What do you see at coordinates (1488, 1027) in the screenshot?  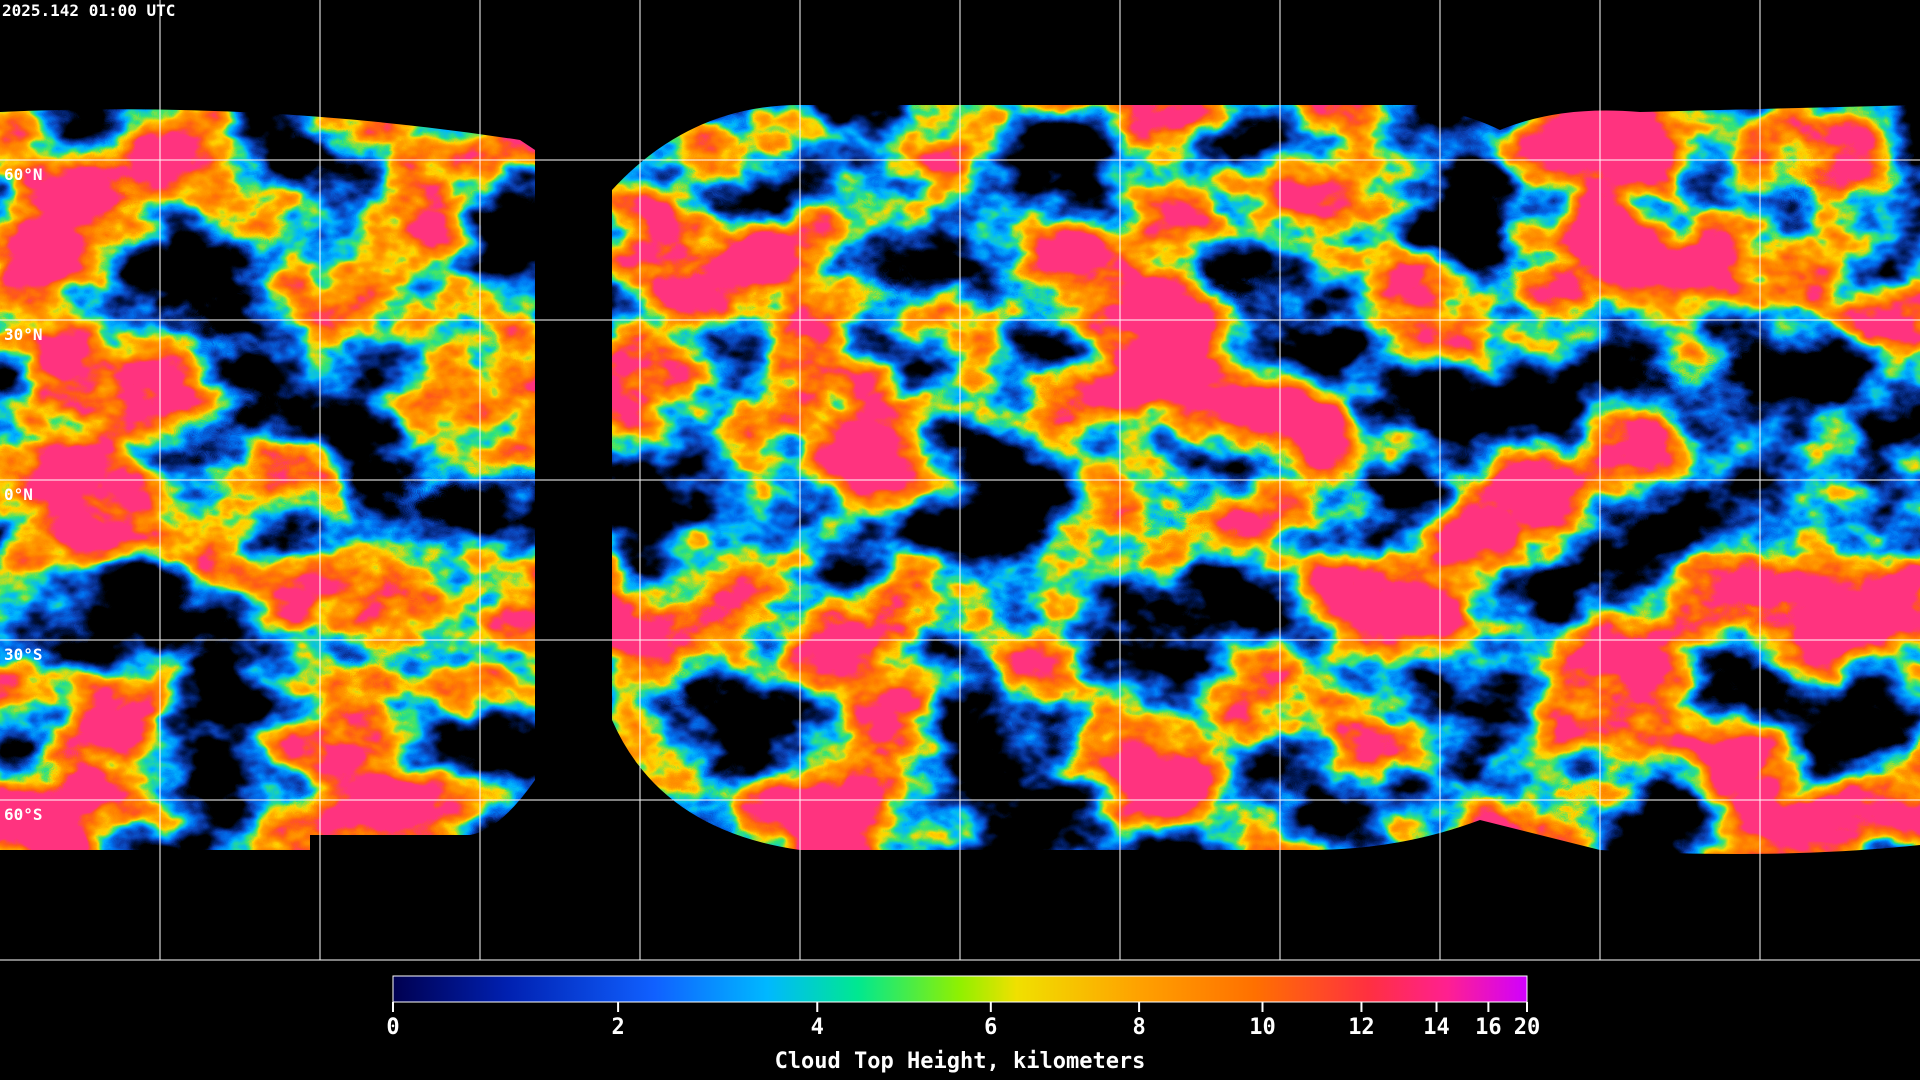 I see `colorbar-tick-label: 16` at bounding box center [1488, 1027].